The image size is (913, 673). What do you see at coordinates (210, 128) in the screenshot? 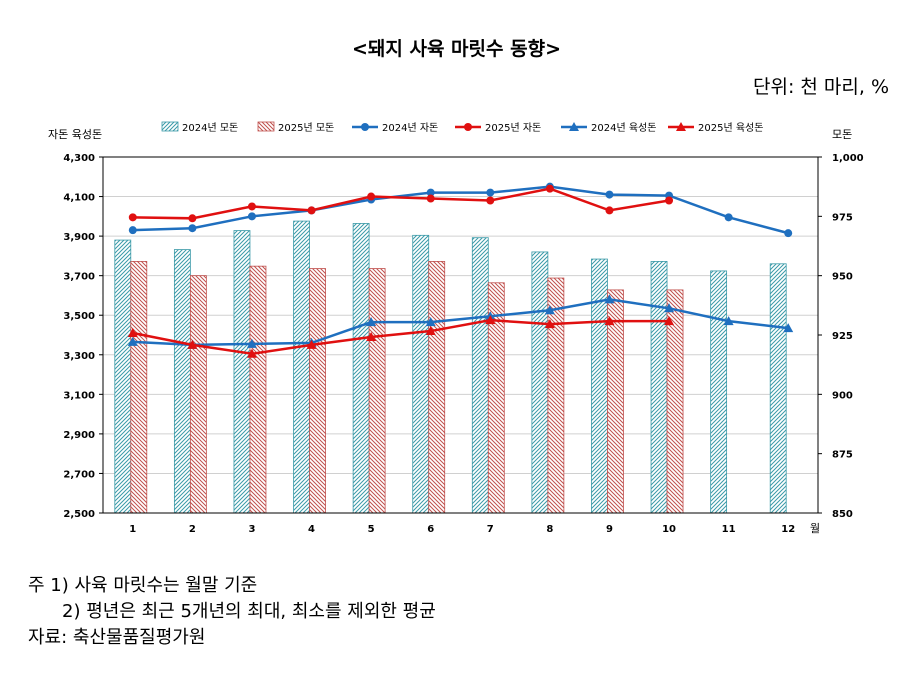
I see `legend-label: 2024년 모돈` at bounding box center [210, 128].